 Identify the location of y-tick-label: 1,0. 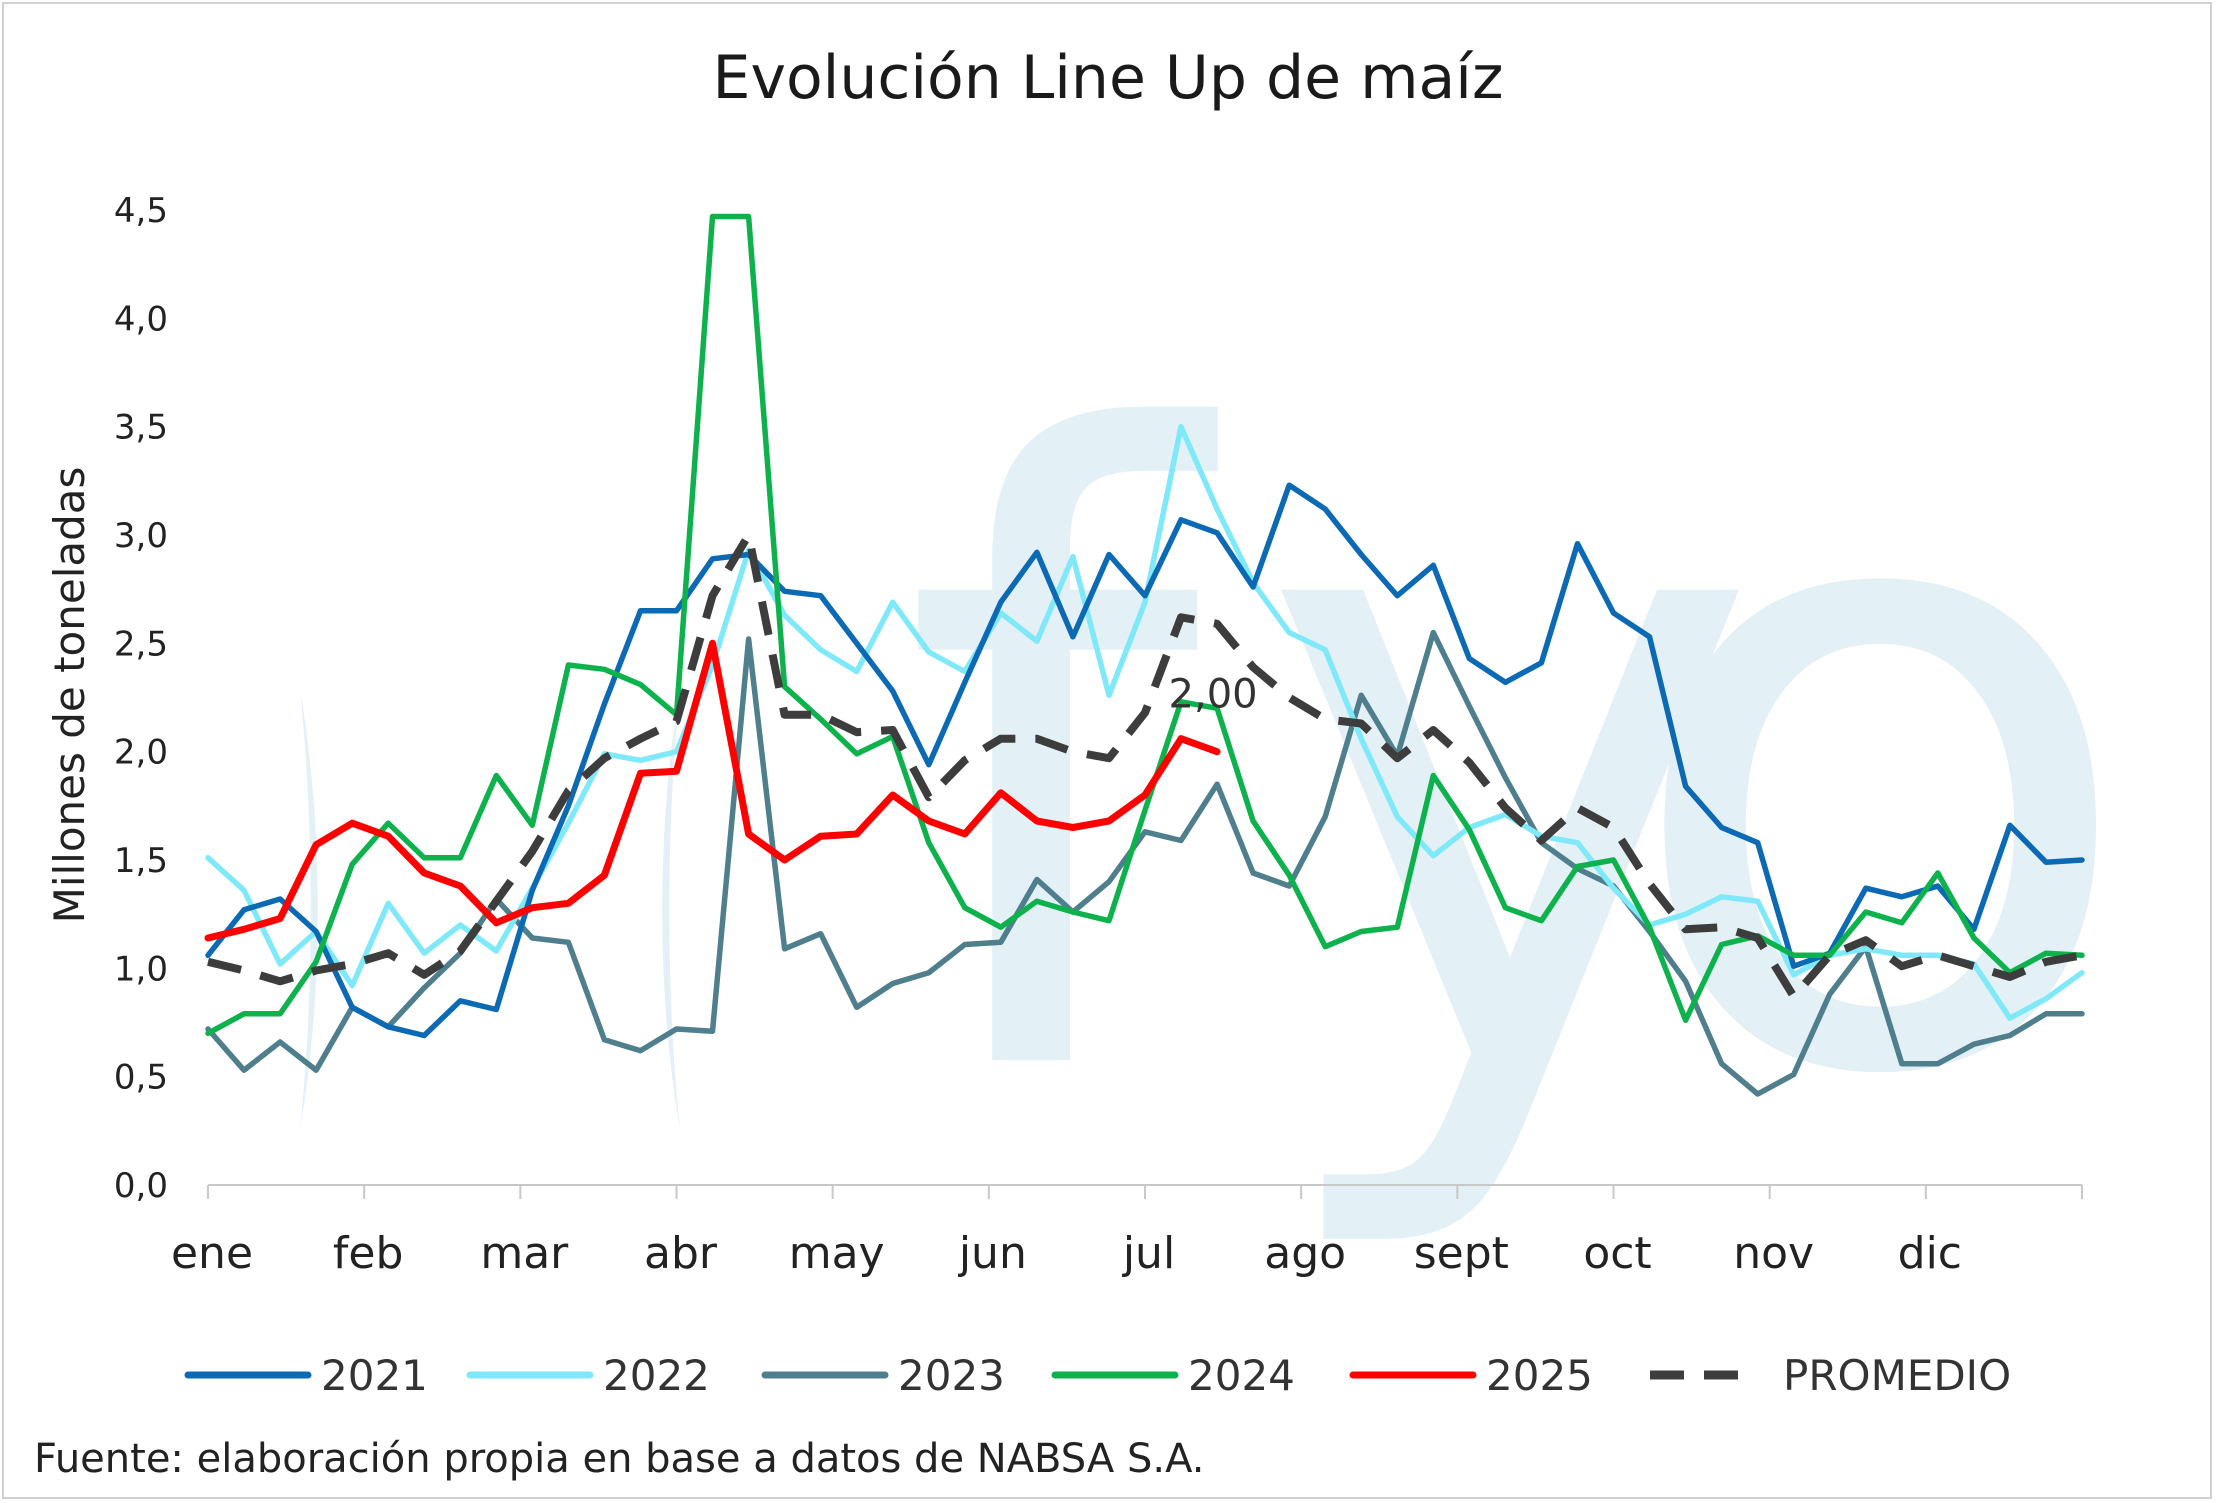
(141, 969).